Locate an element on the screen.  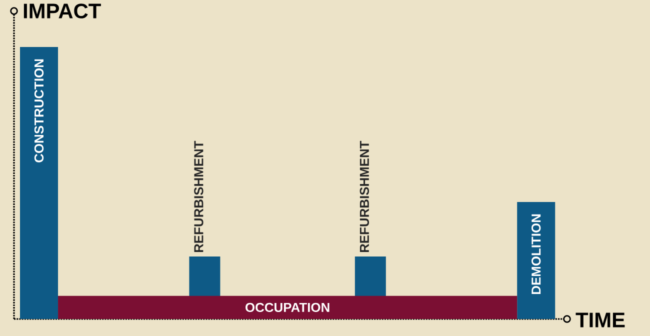
x-axis-title: TIME is located at coordinates (600, 320).